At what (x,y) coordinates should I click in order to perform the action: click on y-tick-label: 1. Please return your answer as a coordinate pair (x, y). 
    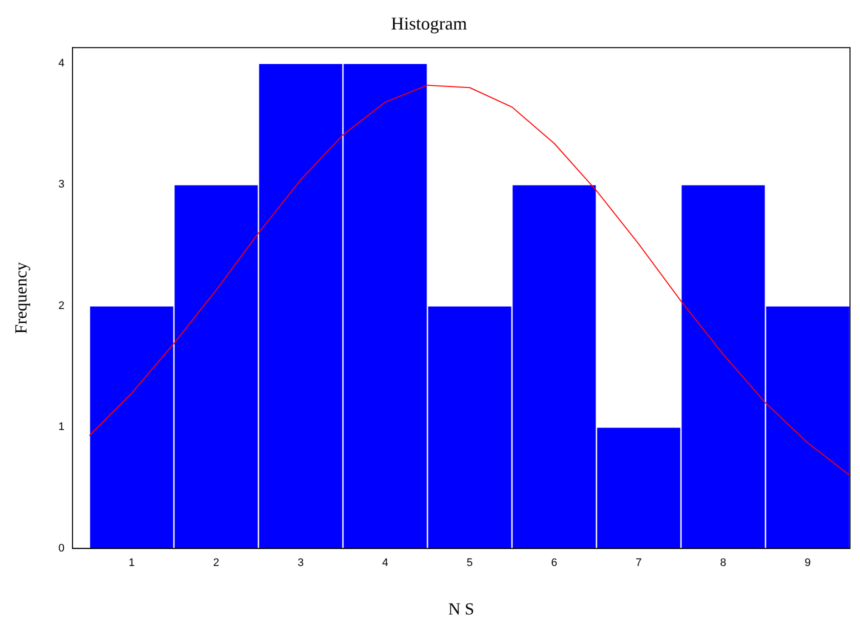
    Looking at the image, I should click on (61, 427).